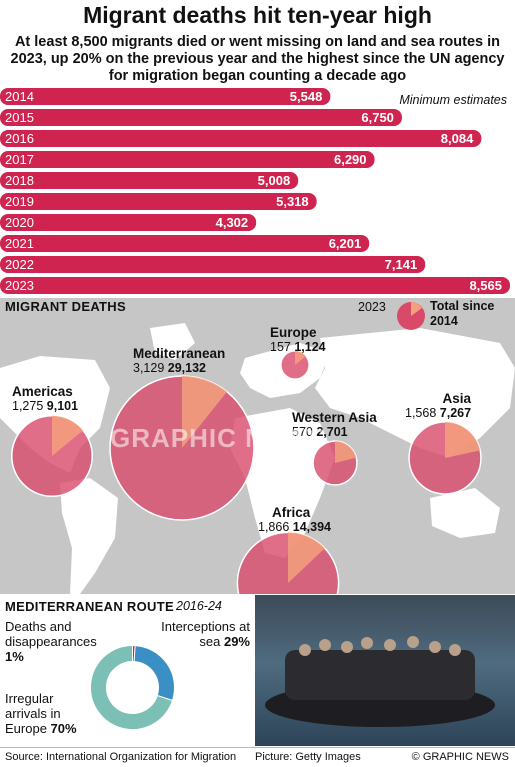  What do you see at coordinates (219, 438) in the screenshot?
I see `watermark: GRAPHIC NEWS` at bounding box center [219, 438].